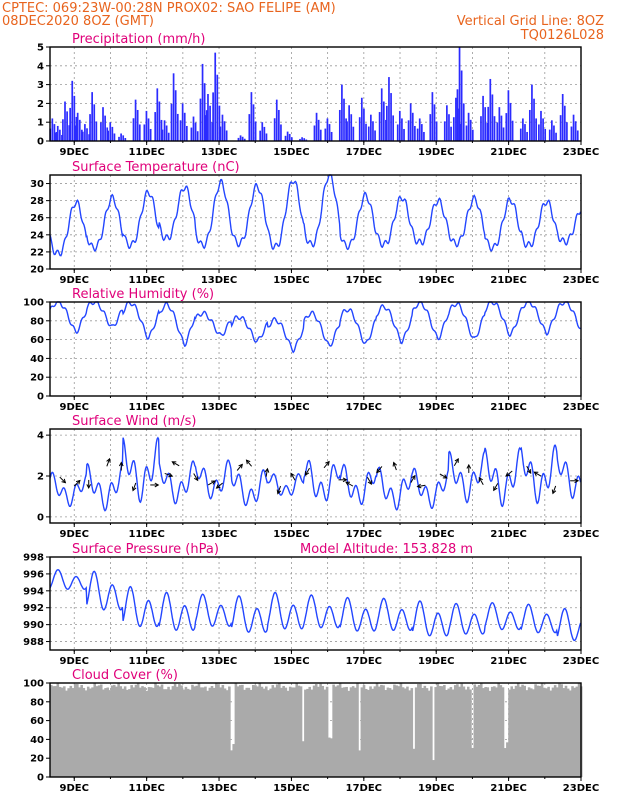 The height and width of the screenshot is (800, 618). I want to click on rh-ytick-label: 40, so click(37, 359).